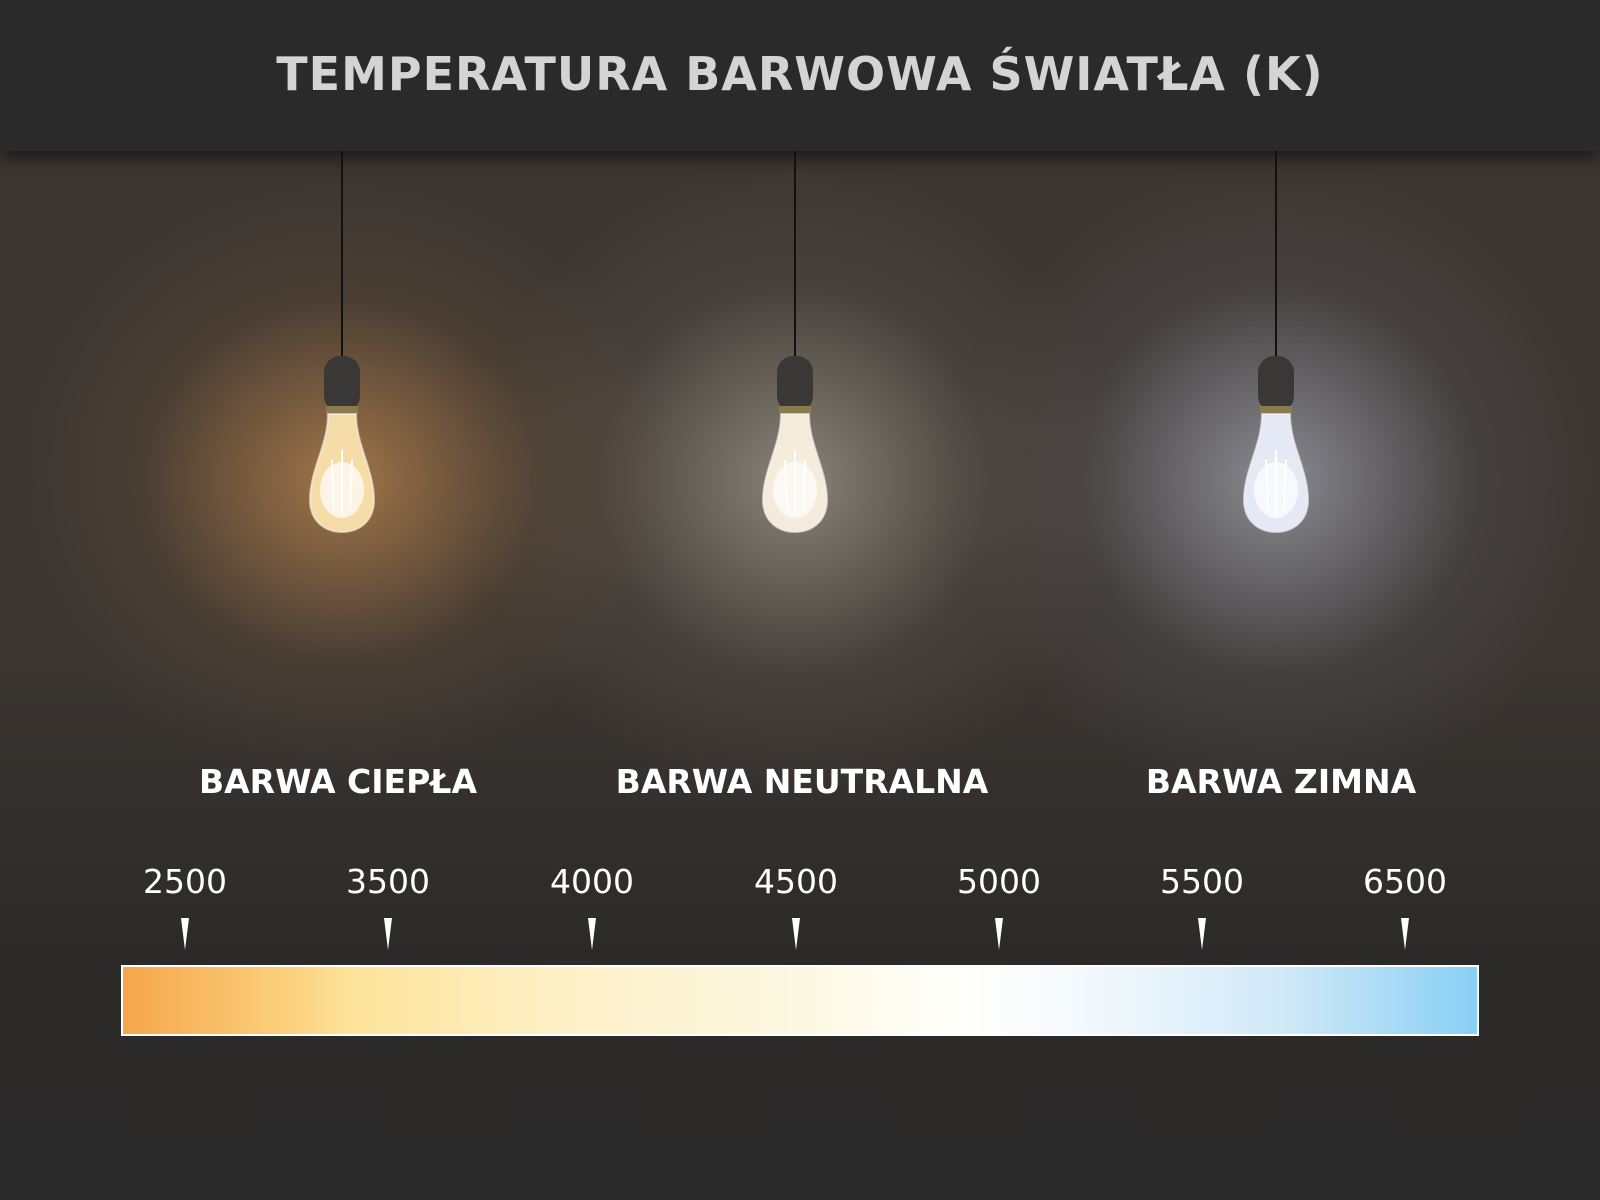 This screenshot has height=1200, width=1600. What do you see at coordinates (388, 881) in the screenshot?
I see `tick-label: 3500` at bounding box center [388, 881].